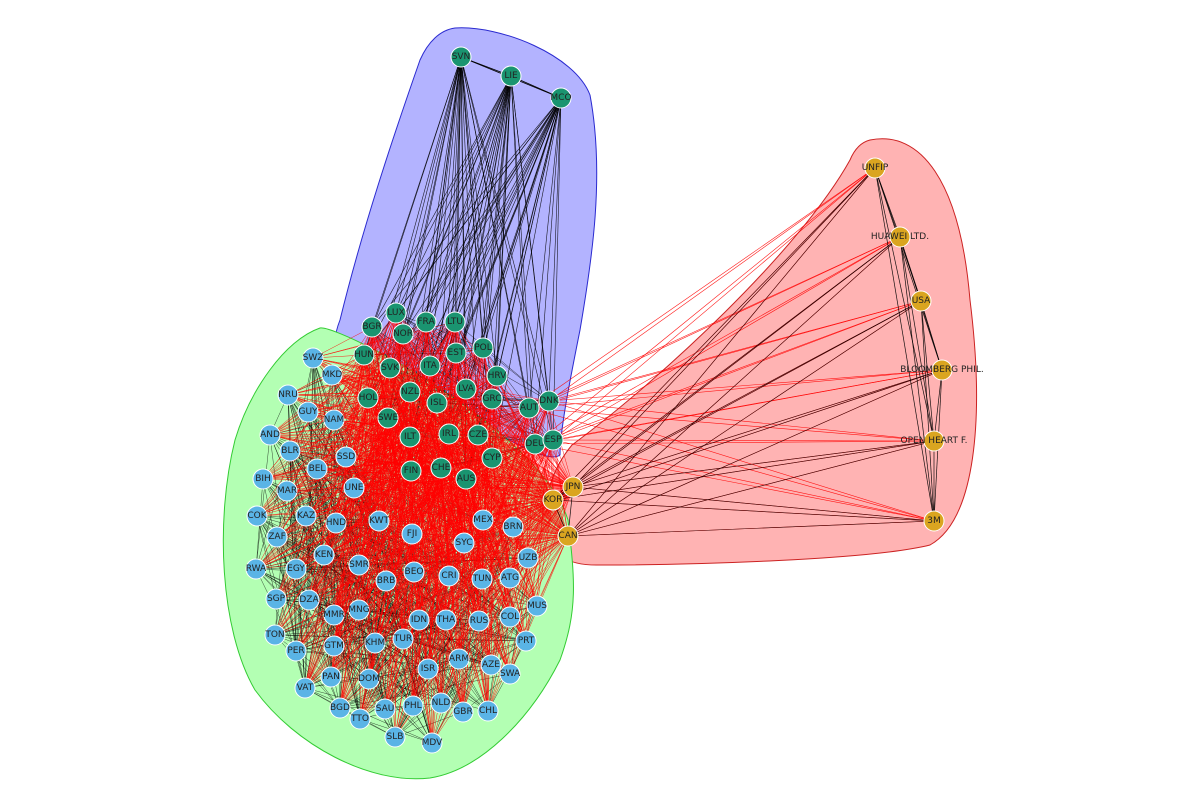 The width and height of the screenshot is (1200, 800). Describe the element at coordinates (396, 313) in the screenshot. I see `node-lux: LUX` at that location.